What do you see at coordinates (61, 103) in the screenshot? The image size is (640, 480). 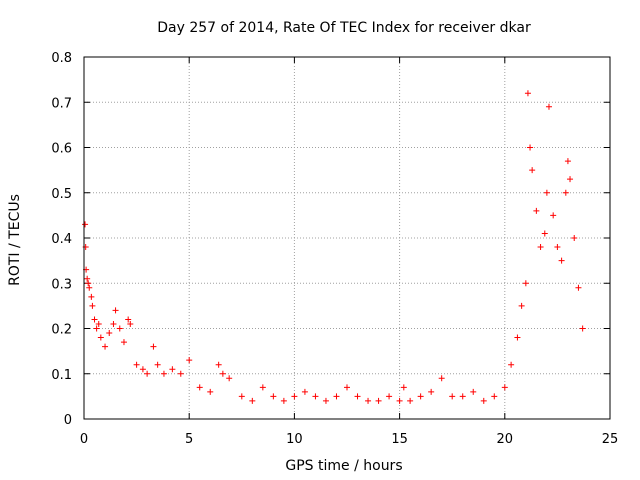 I see `y-tick-label: 0.7` at bounding box center [61, 103].